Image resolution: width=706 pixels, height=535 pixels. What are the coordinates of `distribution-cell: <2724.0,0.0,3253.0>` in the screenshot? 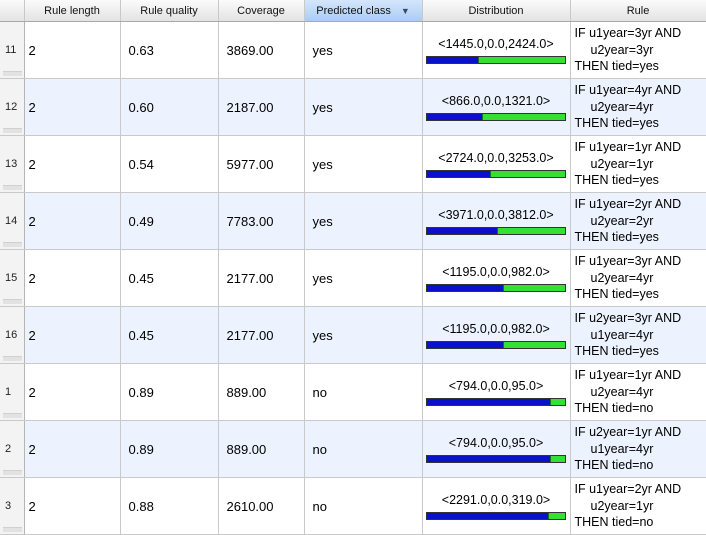 It's located at (496, 164).